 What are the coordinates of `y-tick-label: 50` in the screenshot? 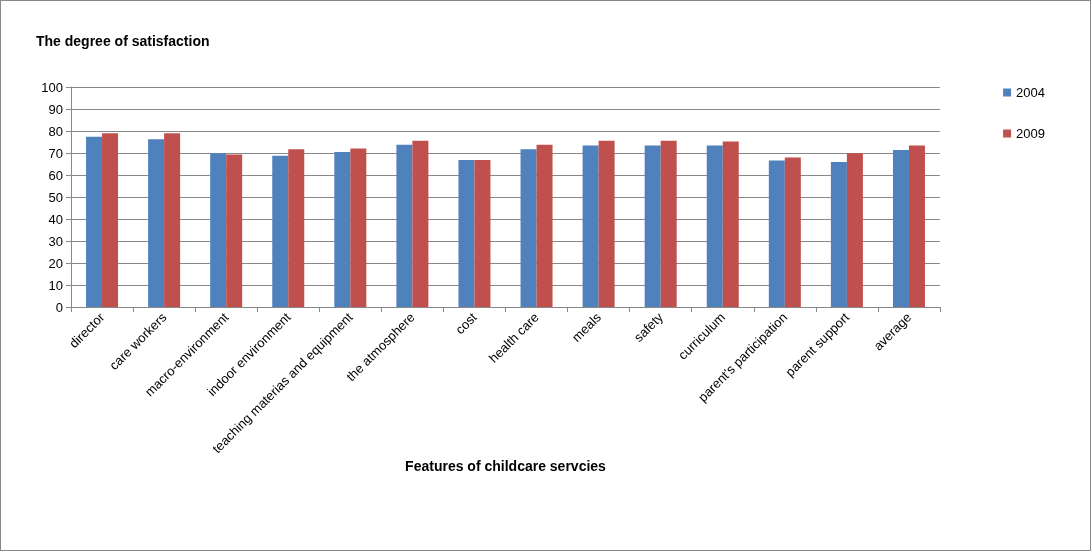 It's located at (55, 197).